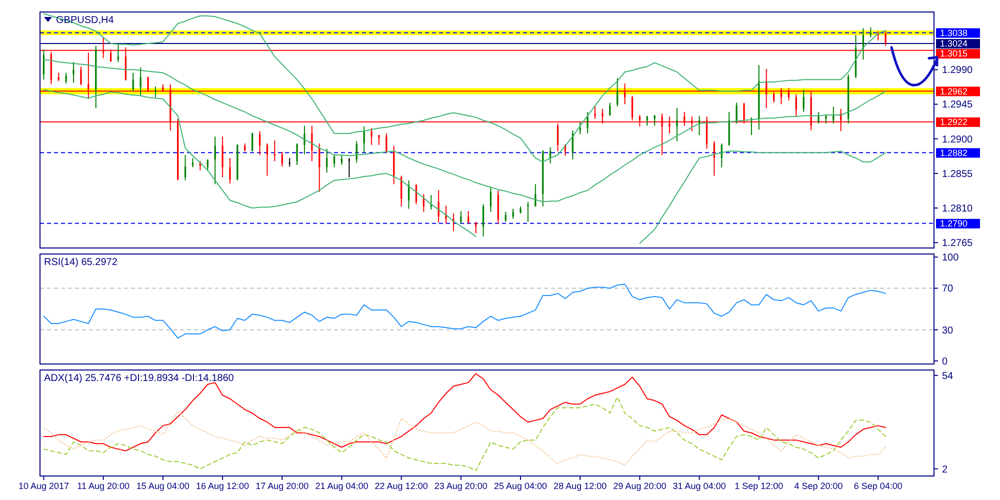 This screenshot has width=1000, height=500. I want to click on y-tick-label: 1.2945, so click(958, 105).